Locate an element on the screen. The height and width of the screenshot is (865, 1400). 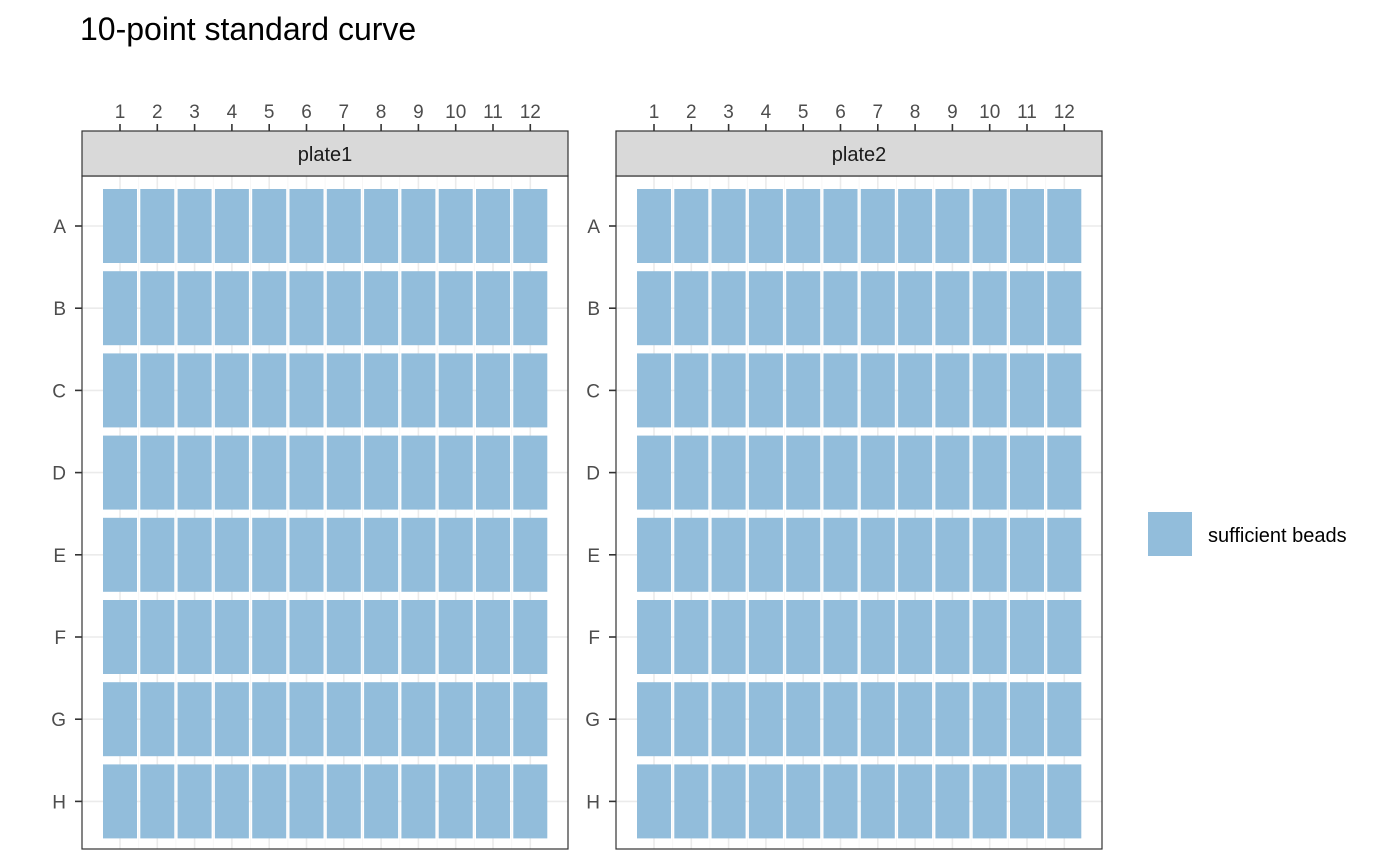
well-tile-D6 is located at coordinates (840, 472).